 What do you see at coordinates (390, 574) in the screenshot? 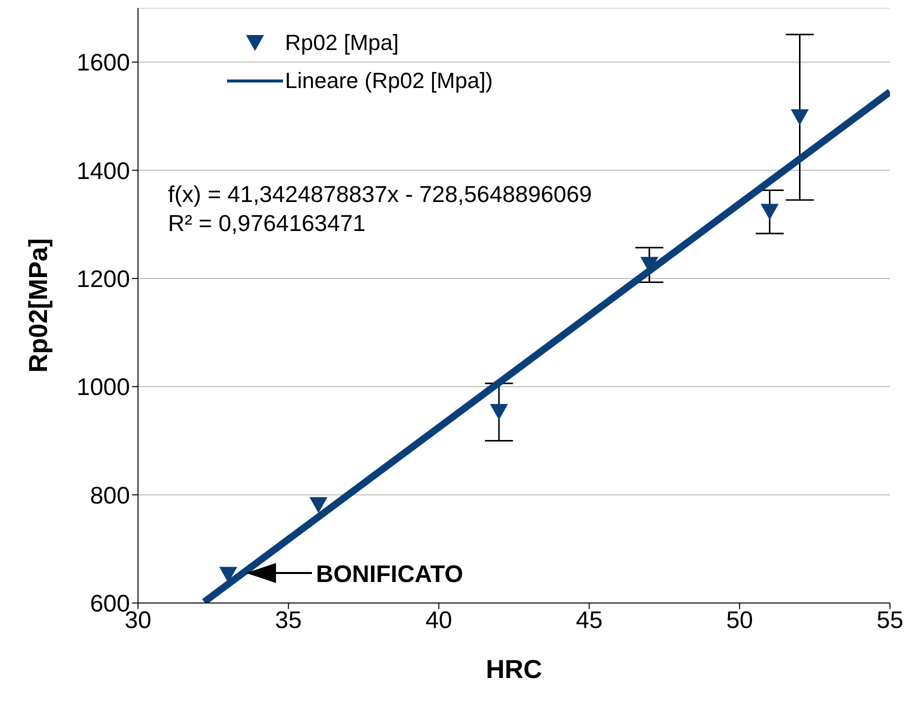
I see `annotation: BONIFICATO` at bounding box center [390, 574].